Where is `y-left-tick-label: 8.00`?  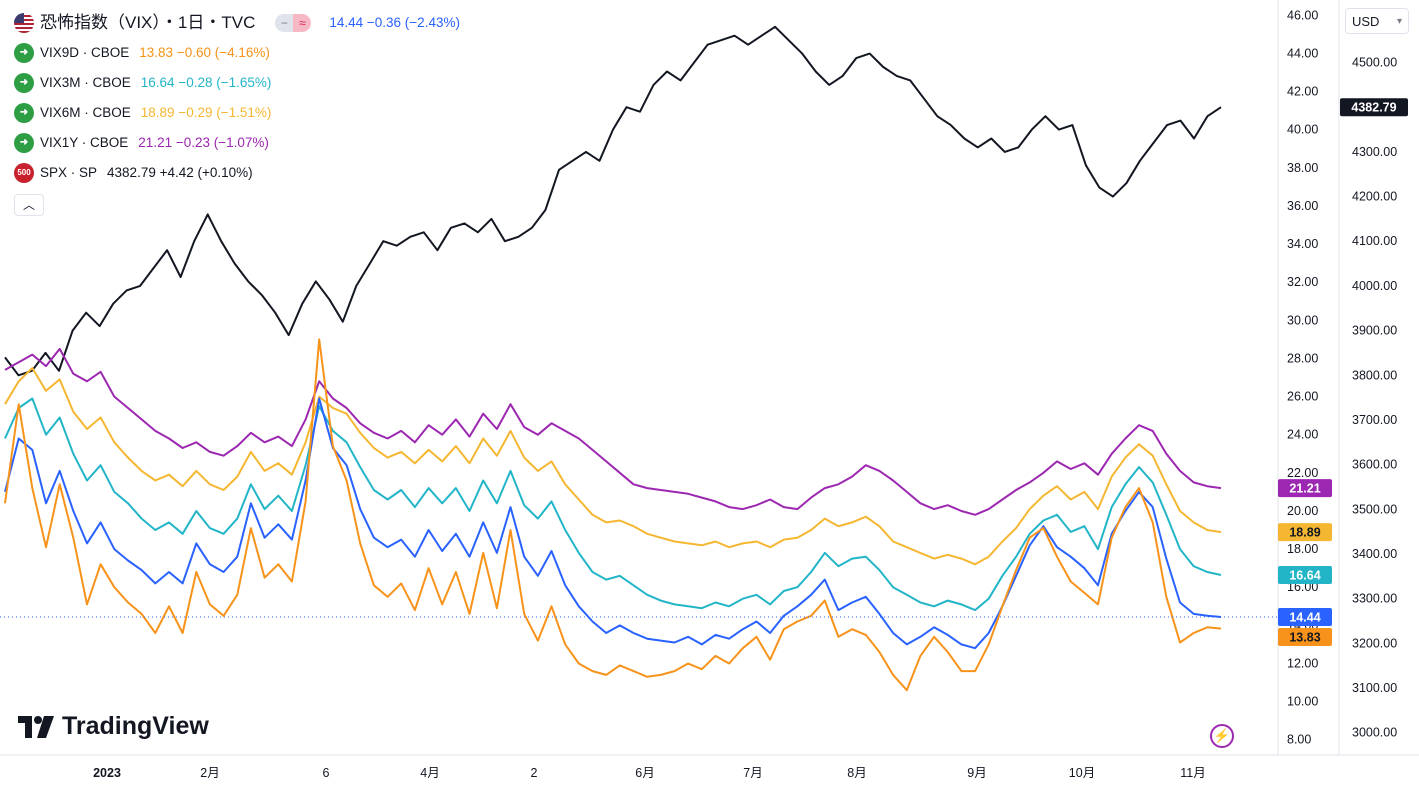 y-left-tick-label: 8.00 is located at coordinates (1299, 740).